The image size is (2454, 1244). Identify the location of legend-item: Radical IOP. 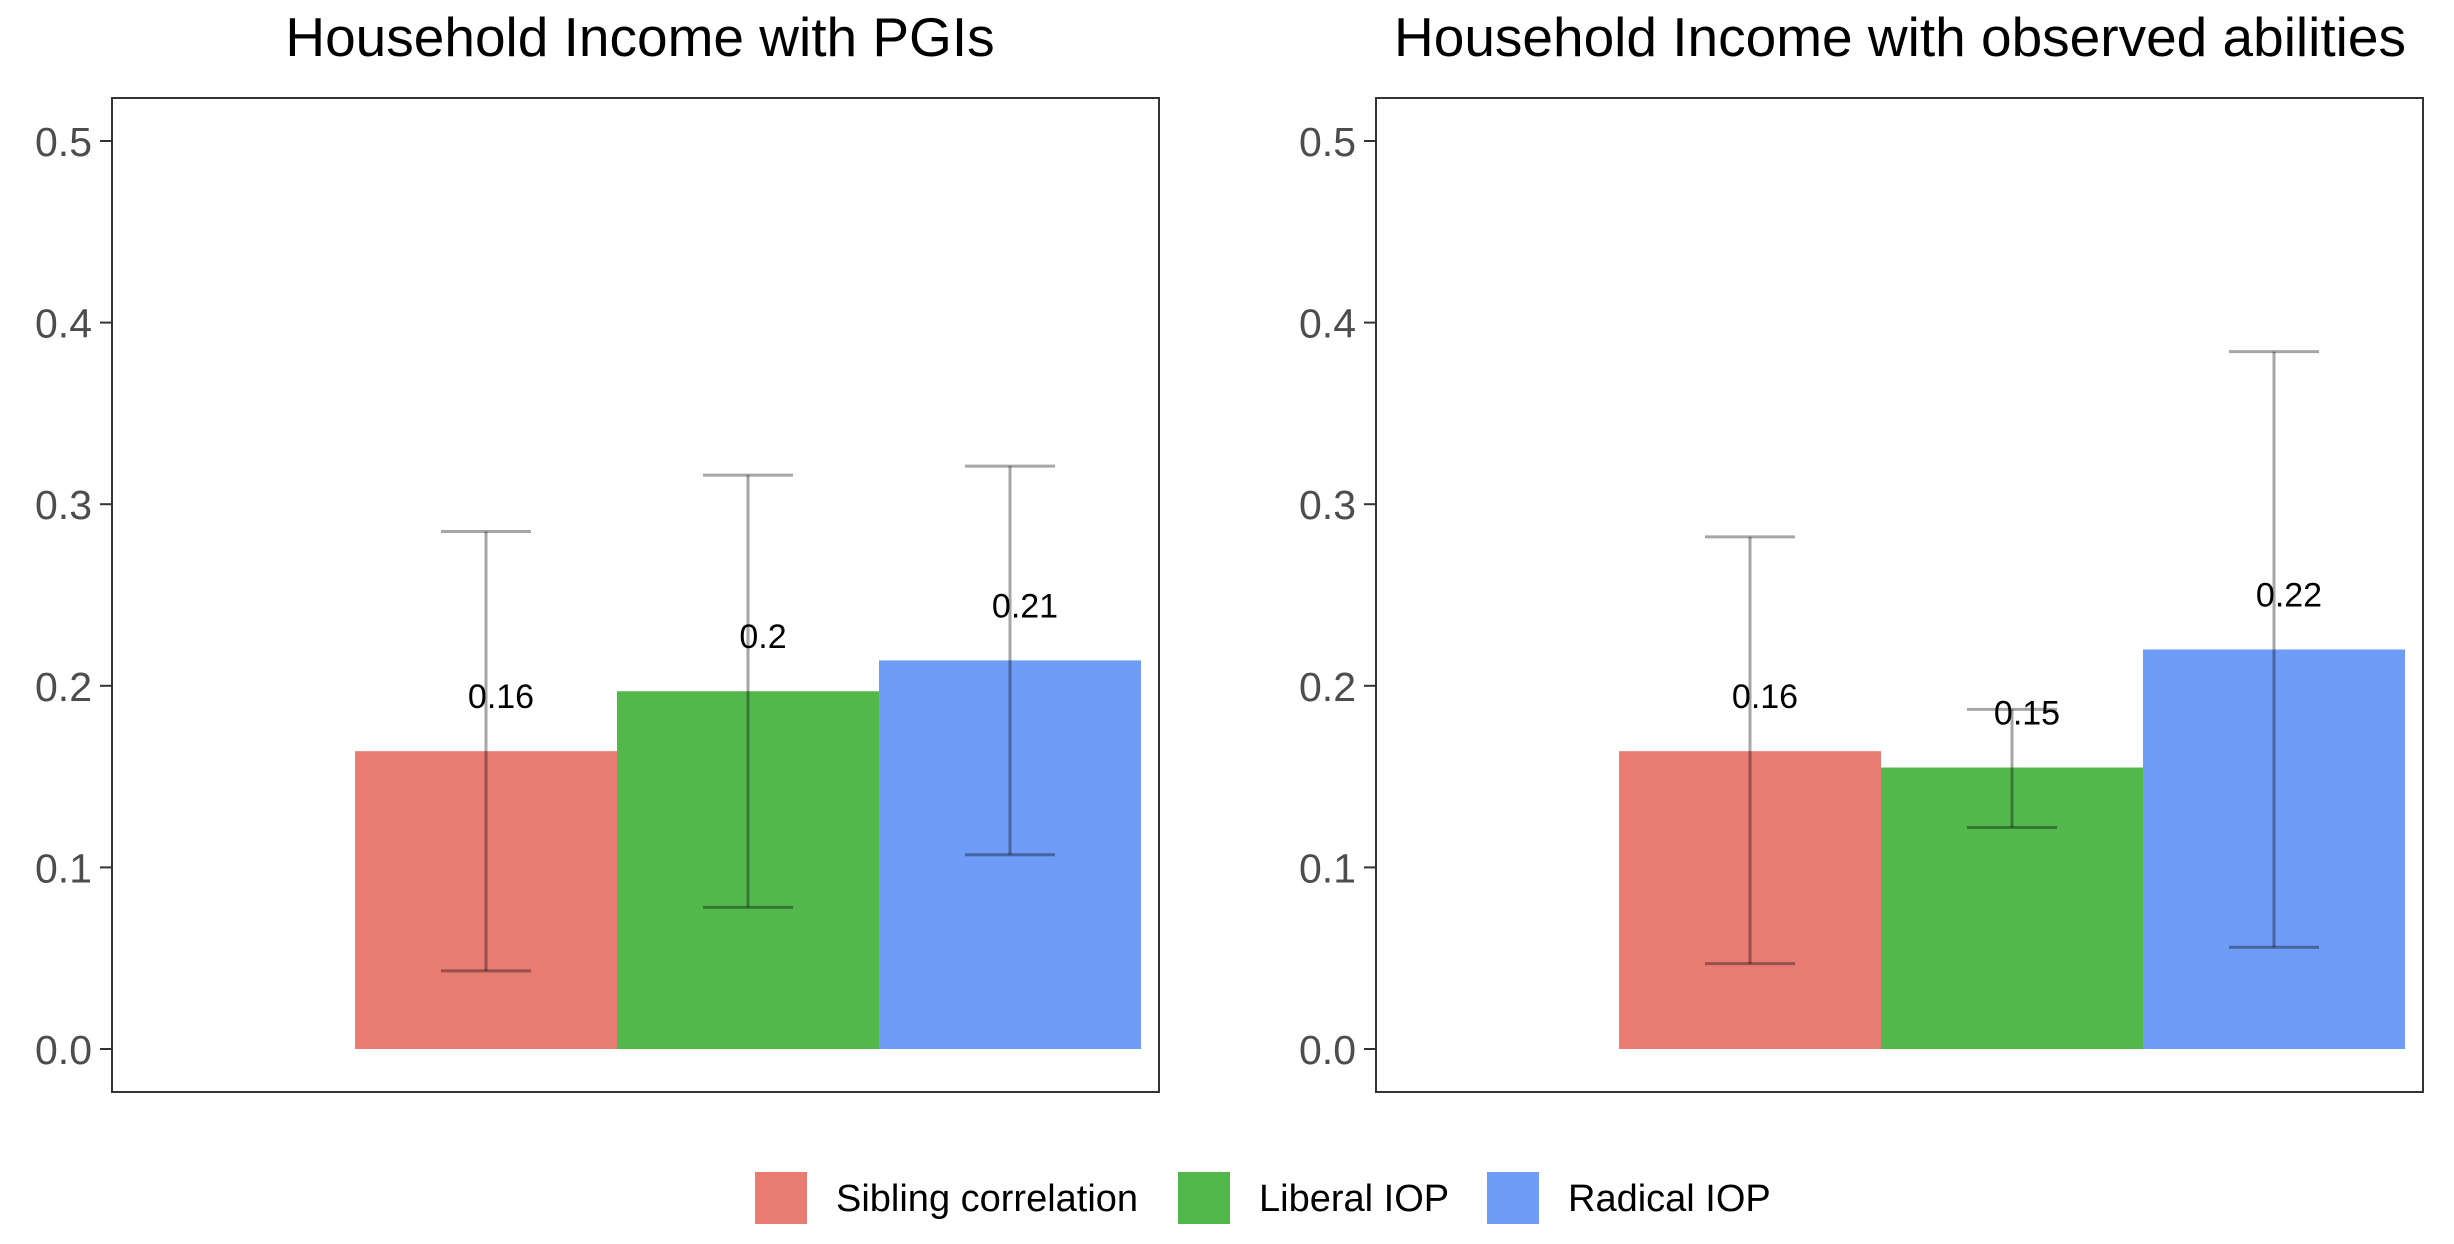
(1629, 1198).